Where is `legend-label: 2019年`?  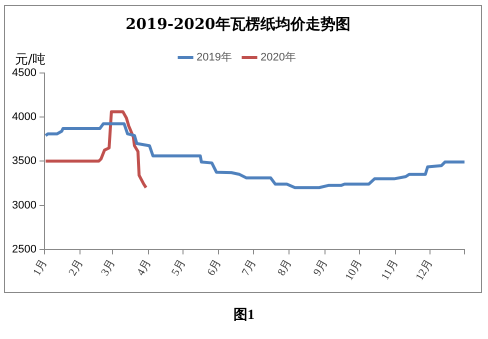 legend-label: 2019年 is located at coordinates (214, 58).